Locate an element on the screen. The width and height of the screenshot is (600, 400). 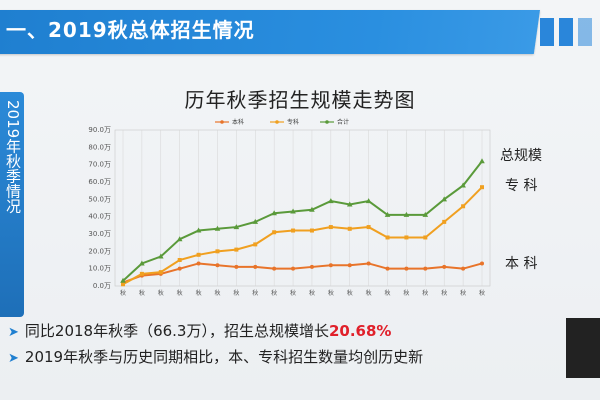
y-tick-label: 10.0万 is located at coordinates (99, 269).